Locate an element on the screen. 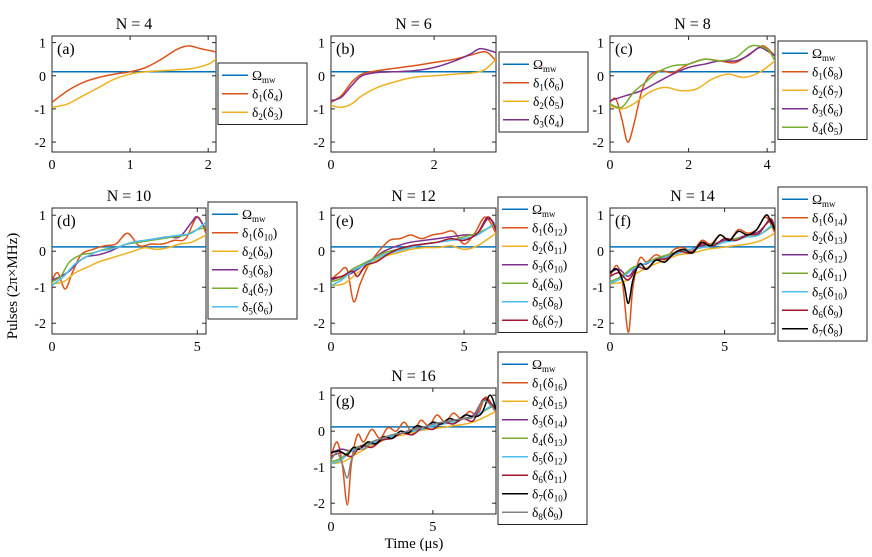  legend-entry: δ2(δ3) is located at coordinates (267, 113).